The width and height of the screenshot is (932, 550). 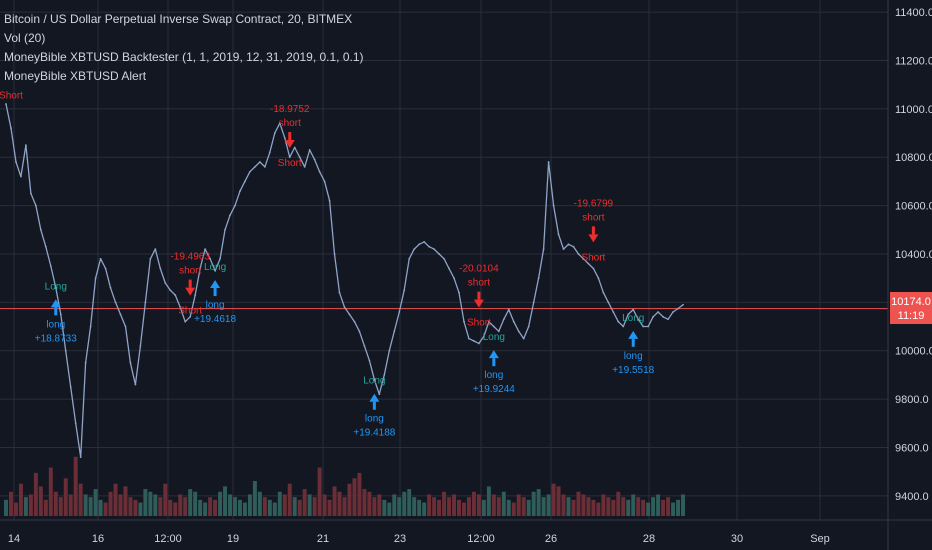 I want to click on volume-indicator-label: Vol (20), so click(x=25, y=38).